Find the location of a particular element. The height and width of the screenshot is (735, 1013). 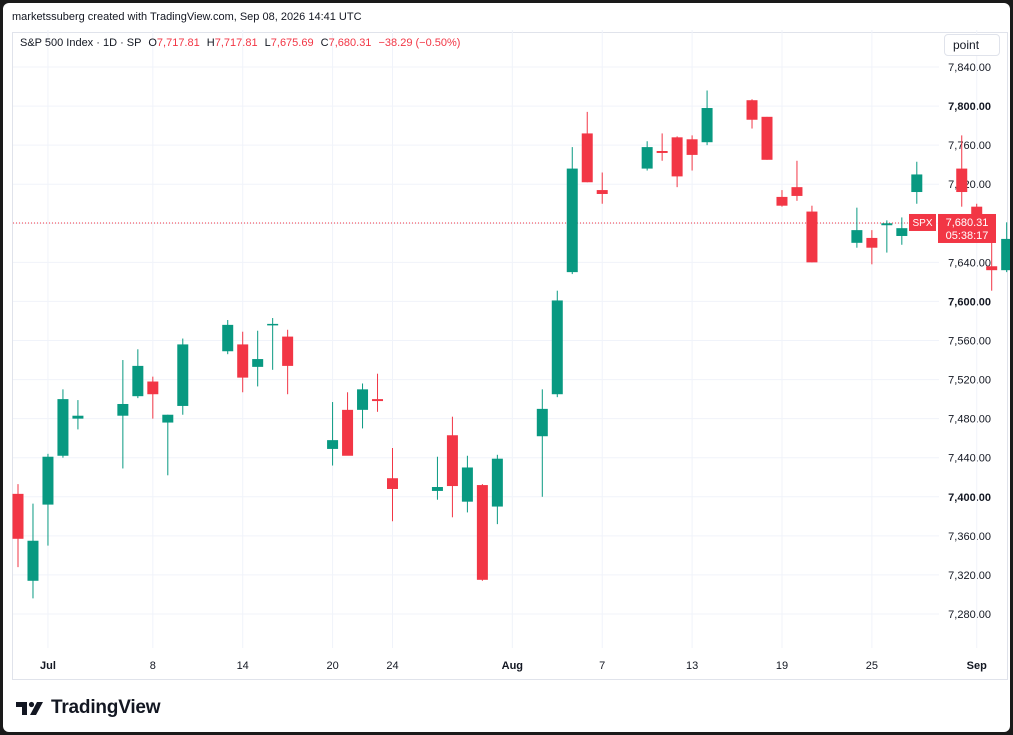

y-axis-tick-label: 7,560.00 is located at coordinates (969, 342).